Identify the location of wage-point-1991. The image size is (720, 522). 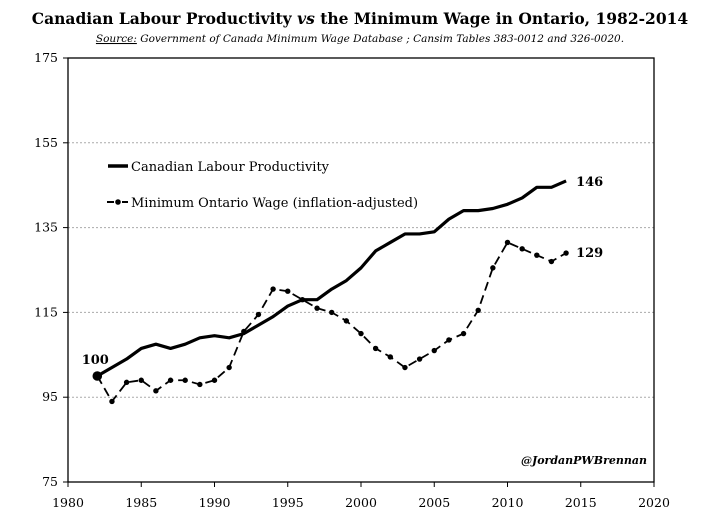
(229, 367).